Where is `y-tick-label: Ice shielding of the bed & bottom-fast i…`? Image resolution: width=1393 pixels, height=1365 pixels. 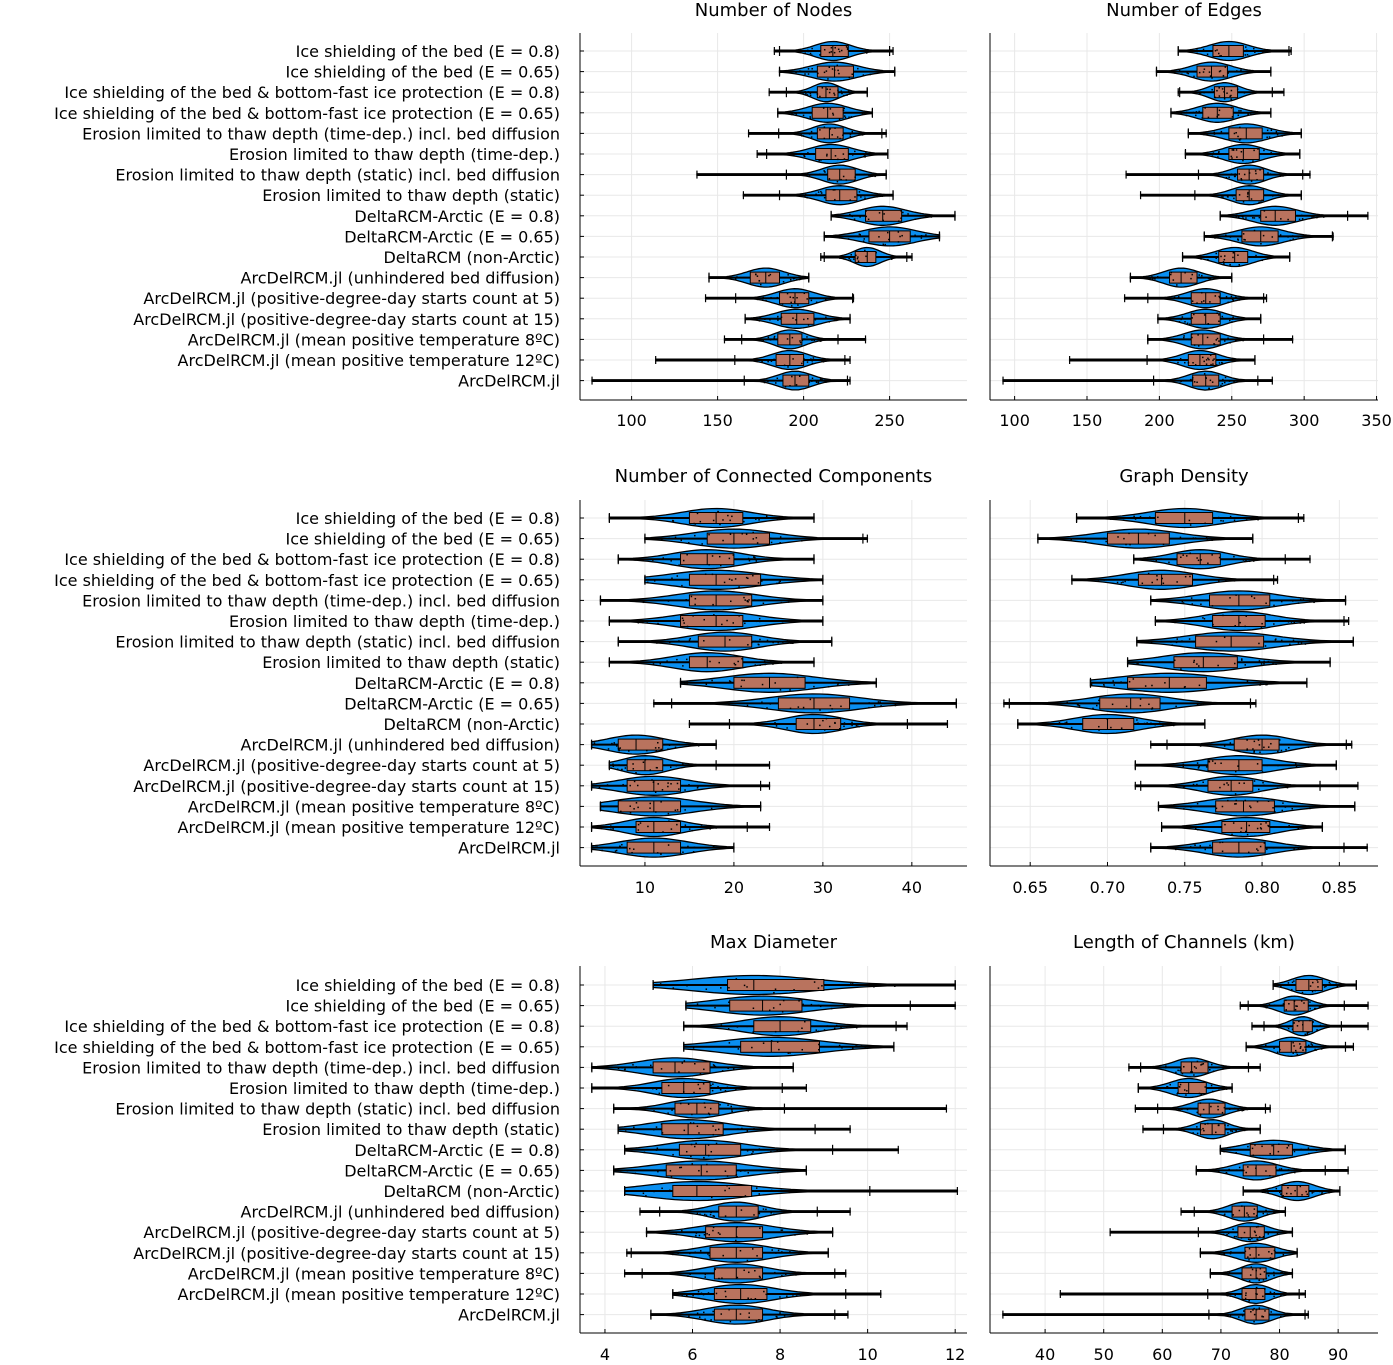 y-tick-label: Ice shielding of the bed & bottom-fast i… is located at coordinates (307, 113).